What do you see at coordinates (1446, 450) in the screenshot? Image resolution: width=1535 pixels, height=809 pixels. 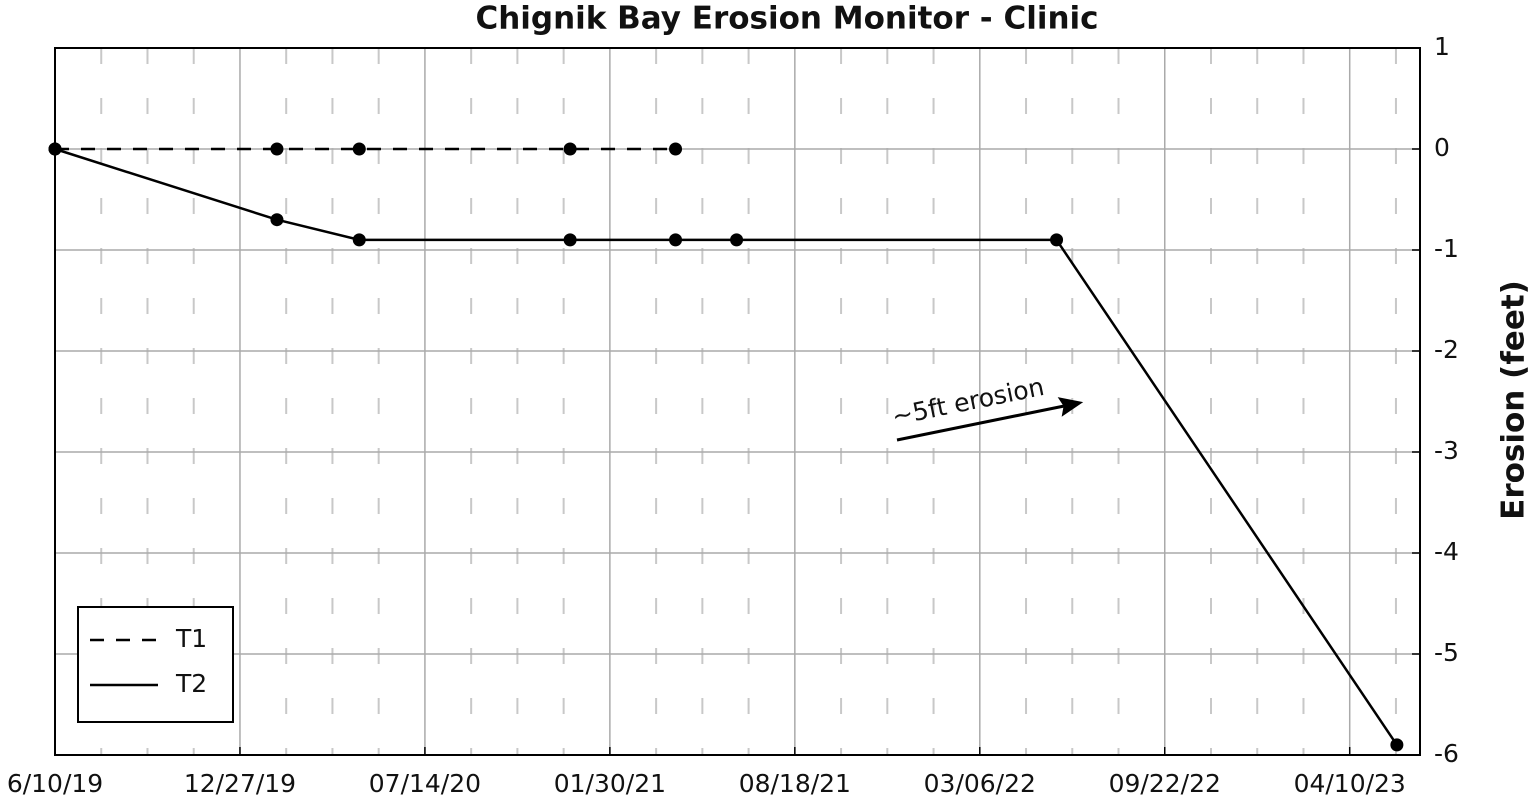 I see `y-tick-label: -3` at bounding box center [1446, 450].